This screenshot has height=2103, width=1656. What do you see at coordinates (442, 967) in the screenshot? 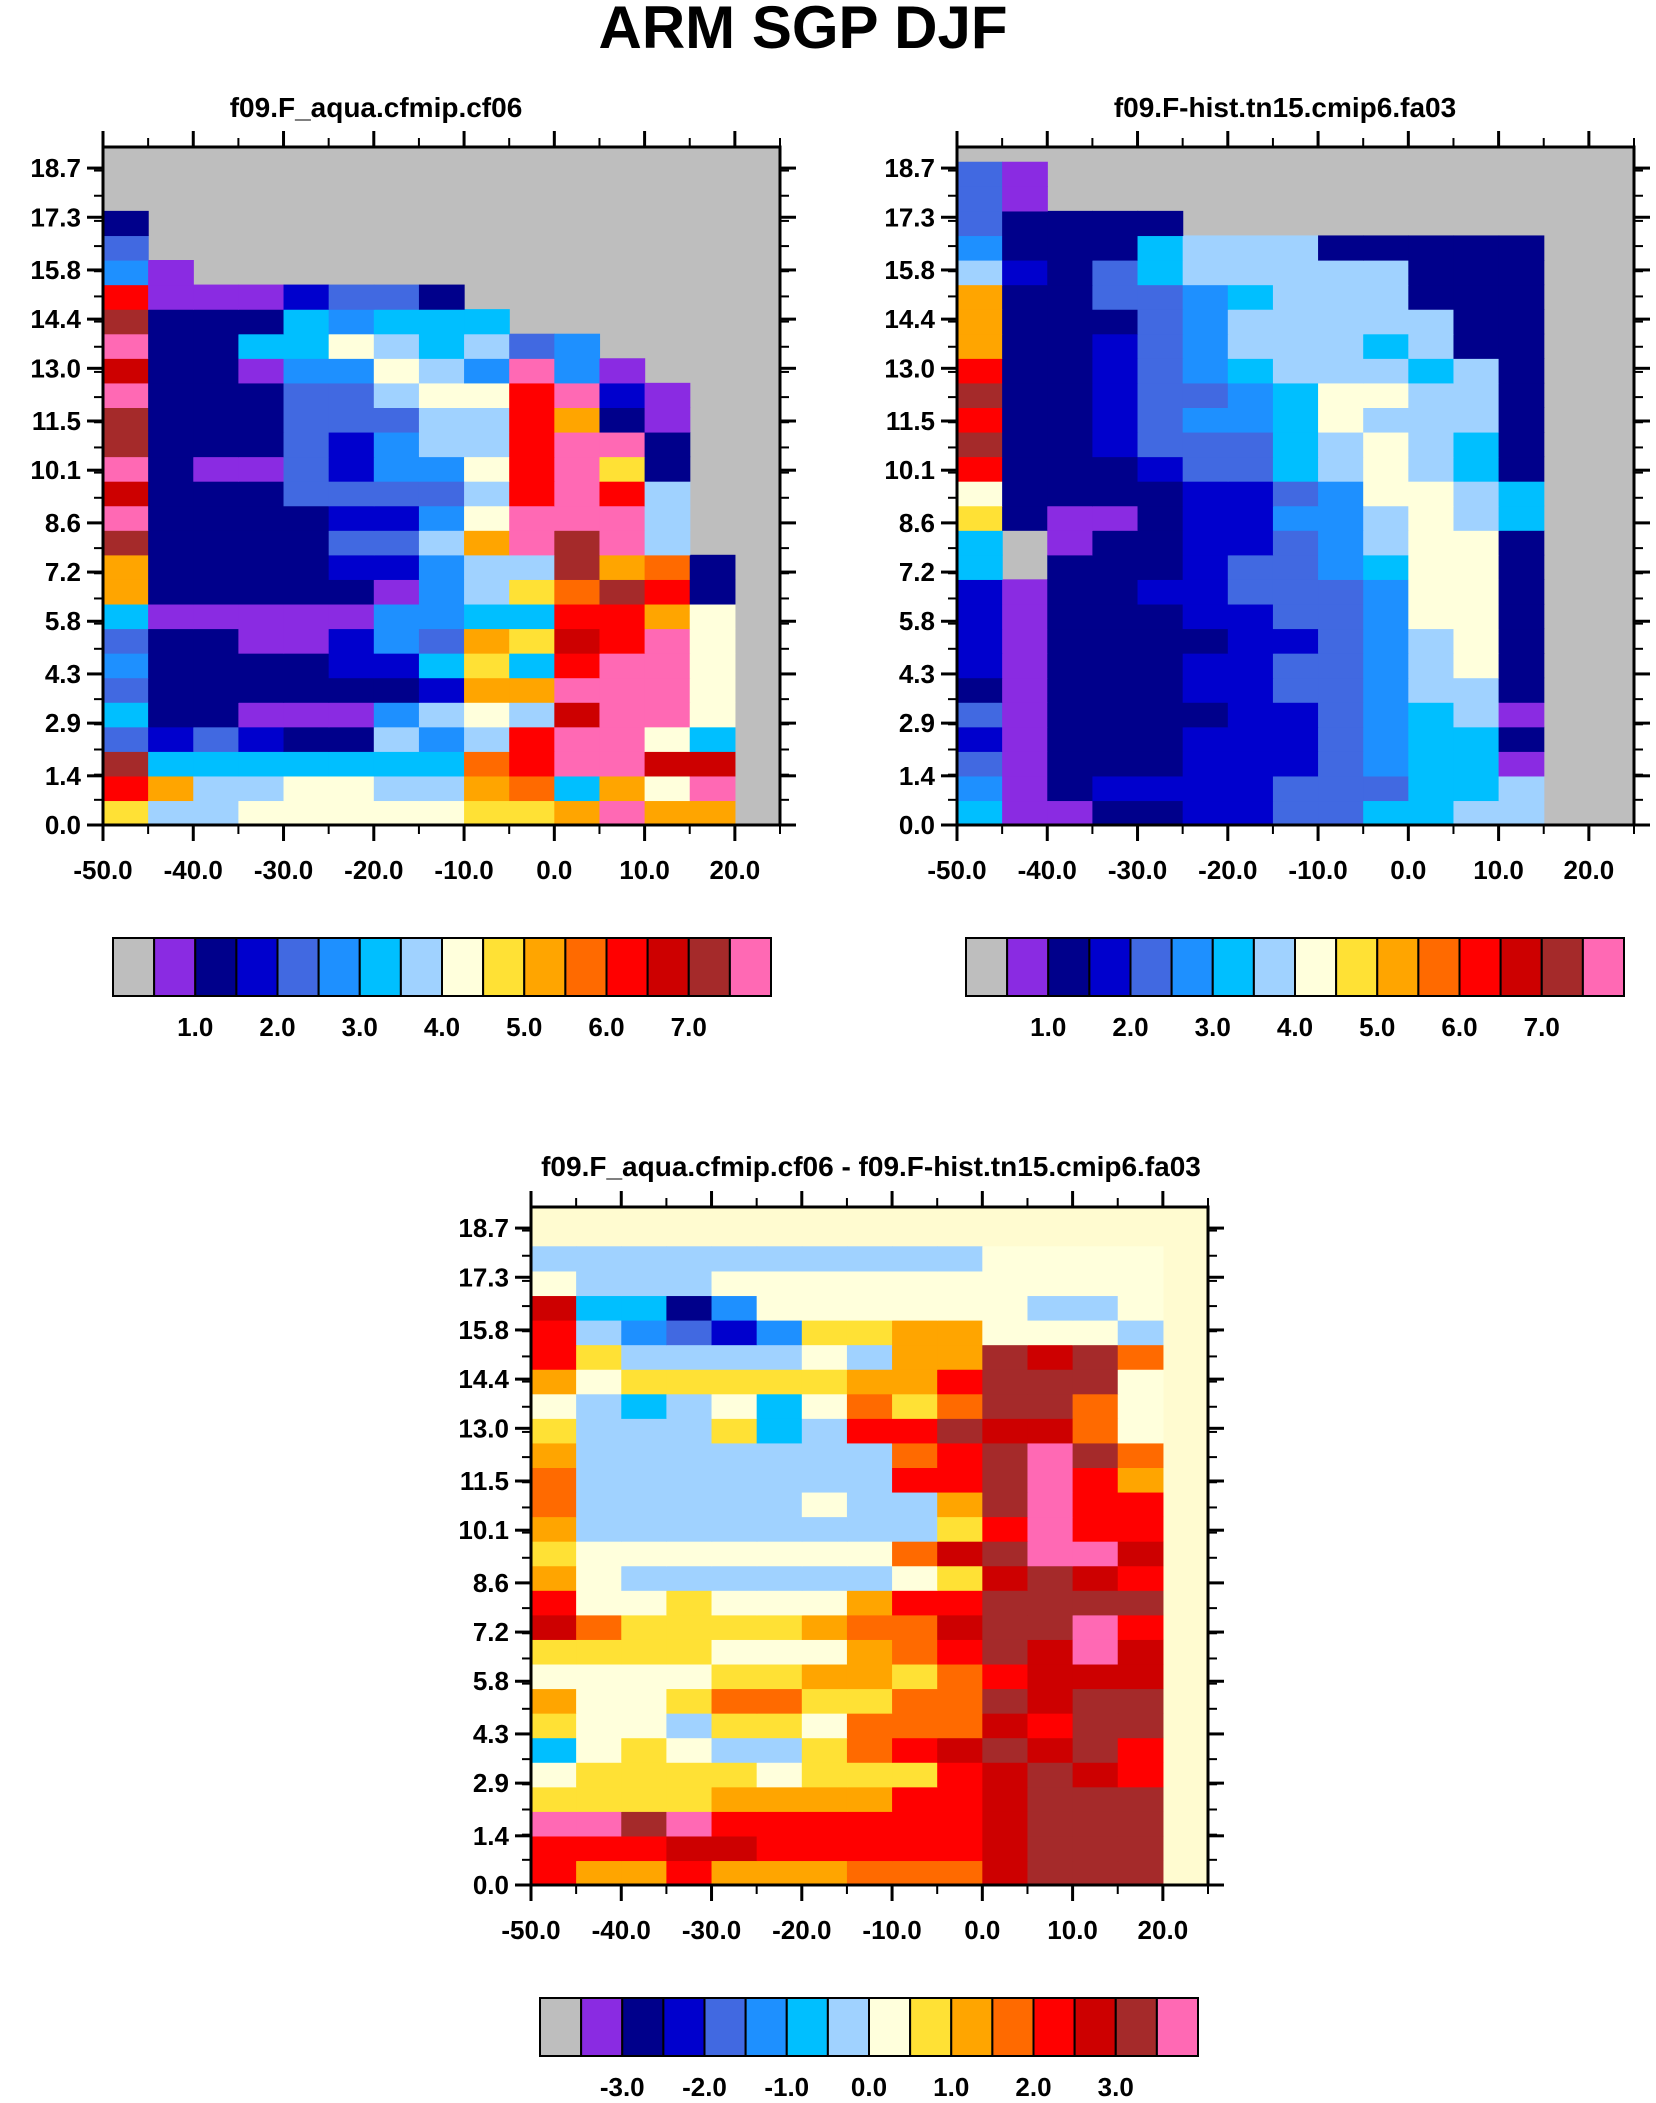
I see `colorbar` at bounding box center [442, 967].